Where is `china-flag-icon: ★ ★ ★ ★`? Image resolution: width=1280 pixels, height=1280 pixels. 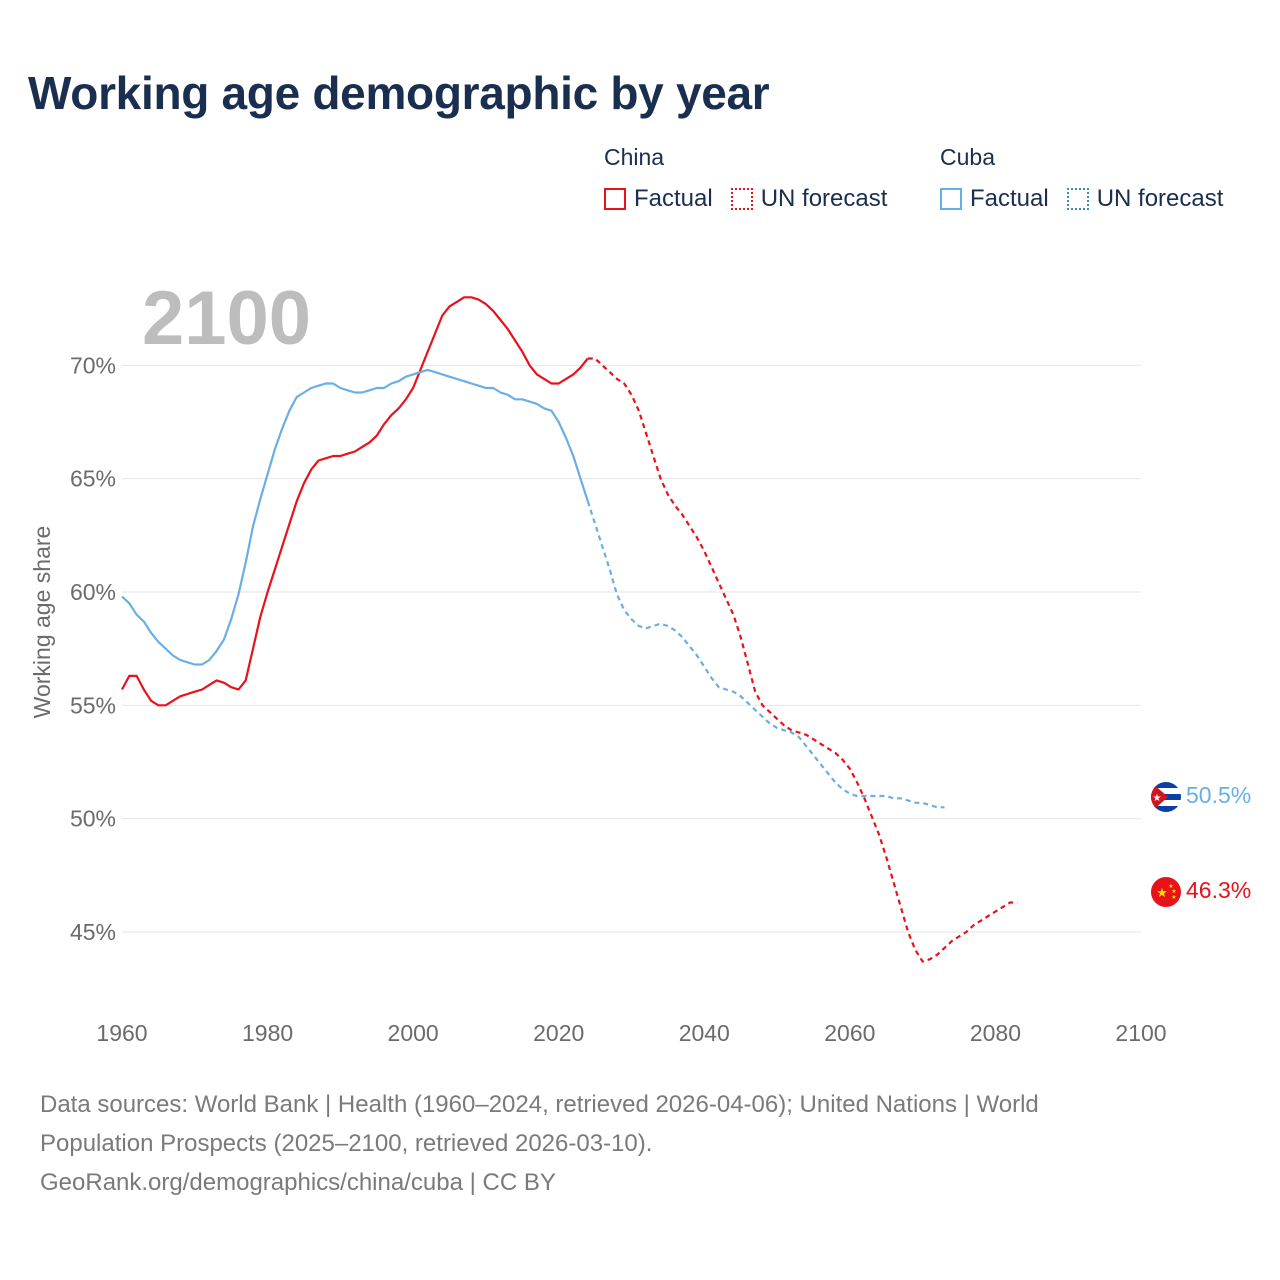 china-flag-icon: ★ ★ ★ ★ is located at coordinates (1166, 892).